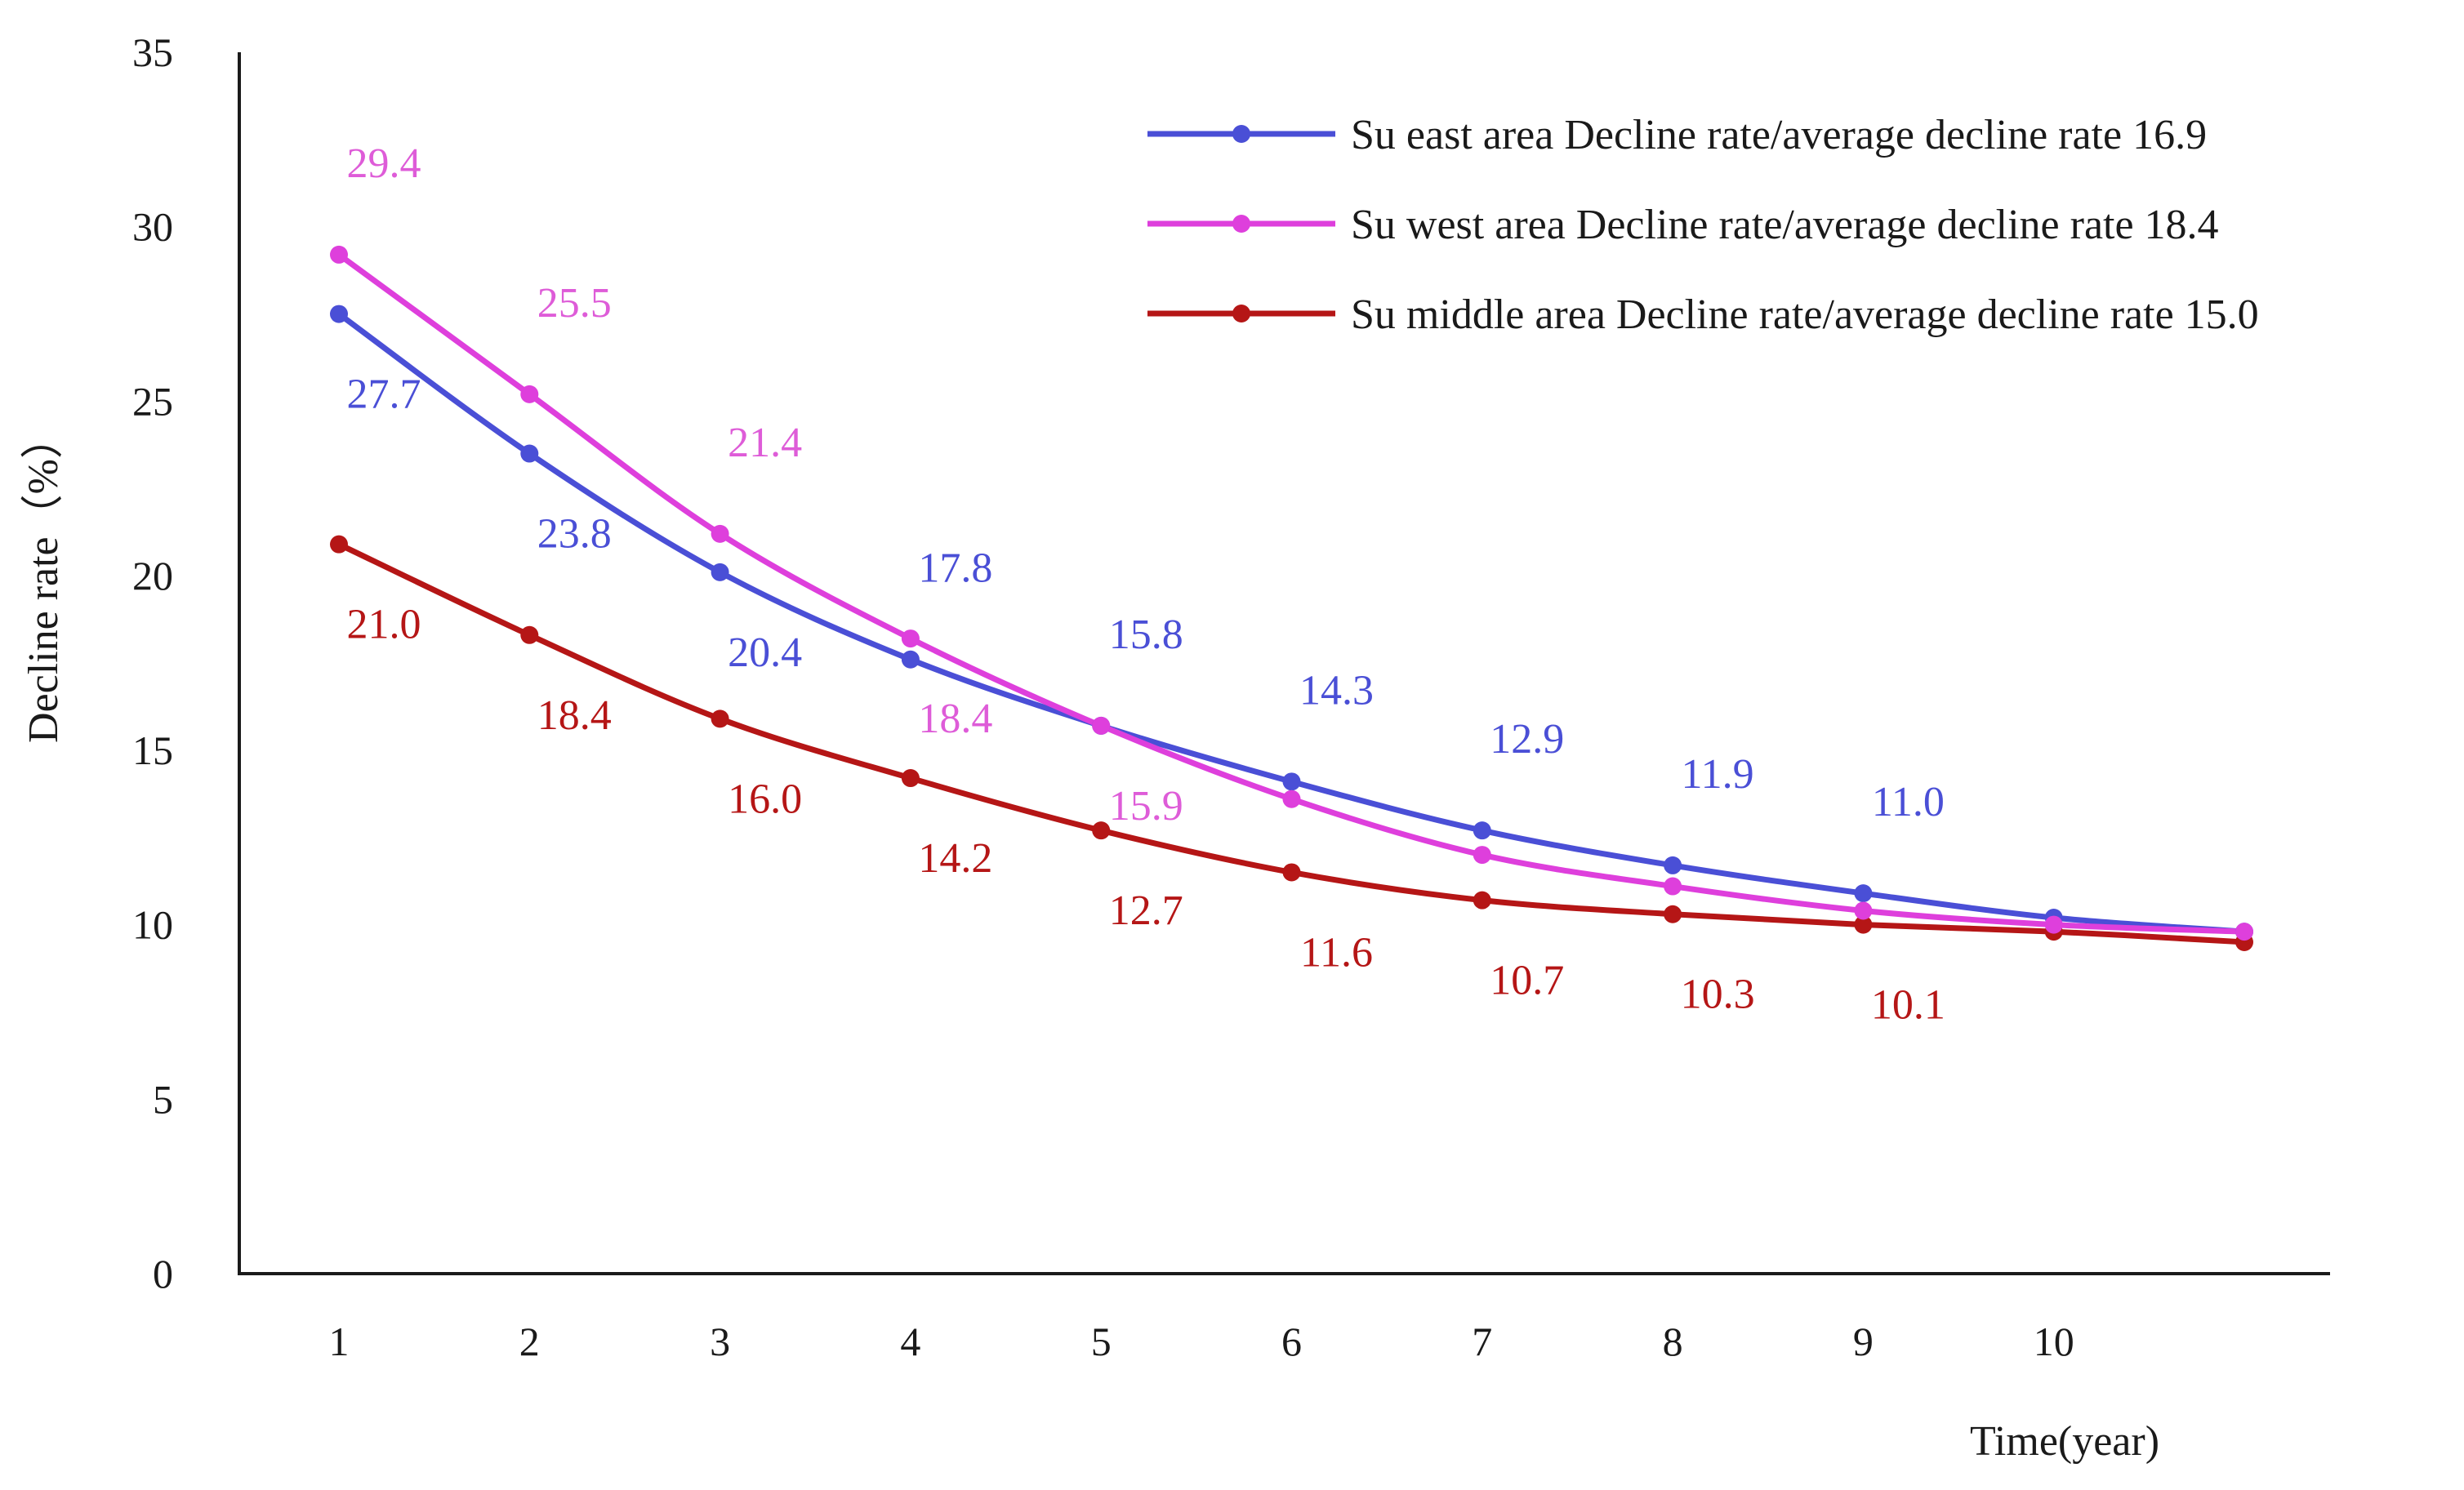  What do you see at coordinates (1527, 739) in the screenshot?
I see `data-label-east: 12.9` at bounding box center [1527, 739].